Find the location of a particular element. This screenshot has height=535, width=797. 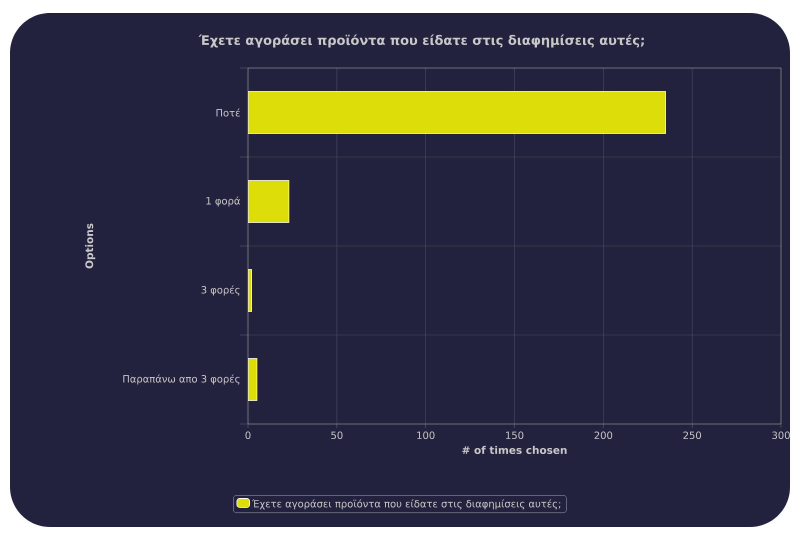

legend-label: Έχετε αγοράσει προϊόντα που είδατε στις διαφημίσεις αυτές; is located at coordinates (406, 504).